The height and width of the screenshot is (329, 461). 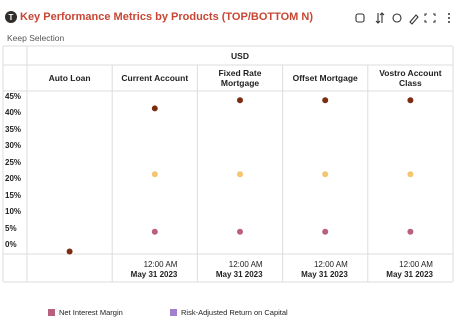 I want to click on column-header: Offset Mortgage, so click(x=325, y=78).